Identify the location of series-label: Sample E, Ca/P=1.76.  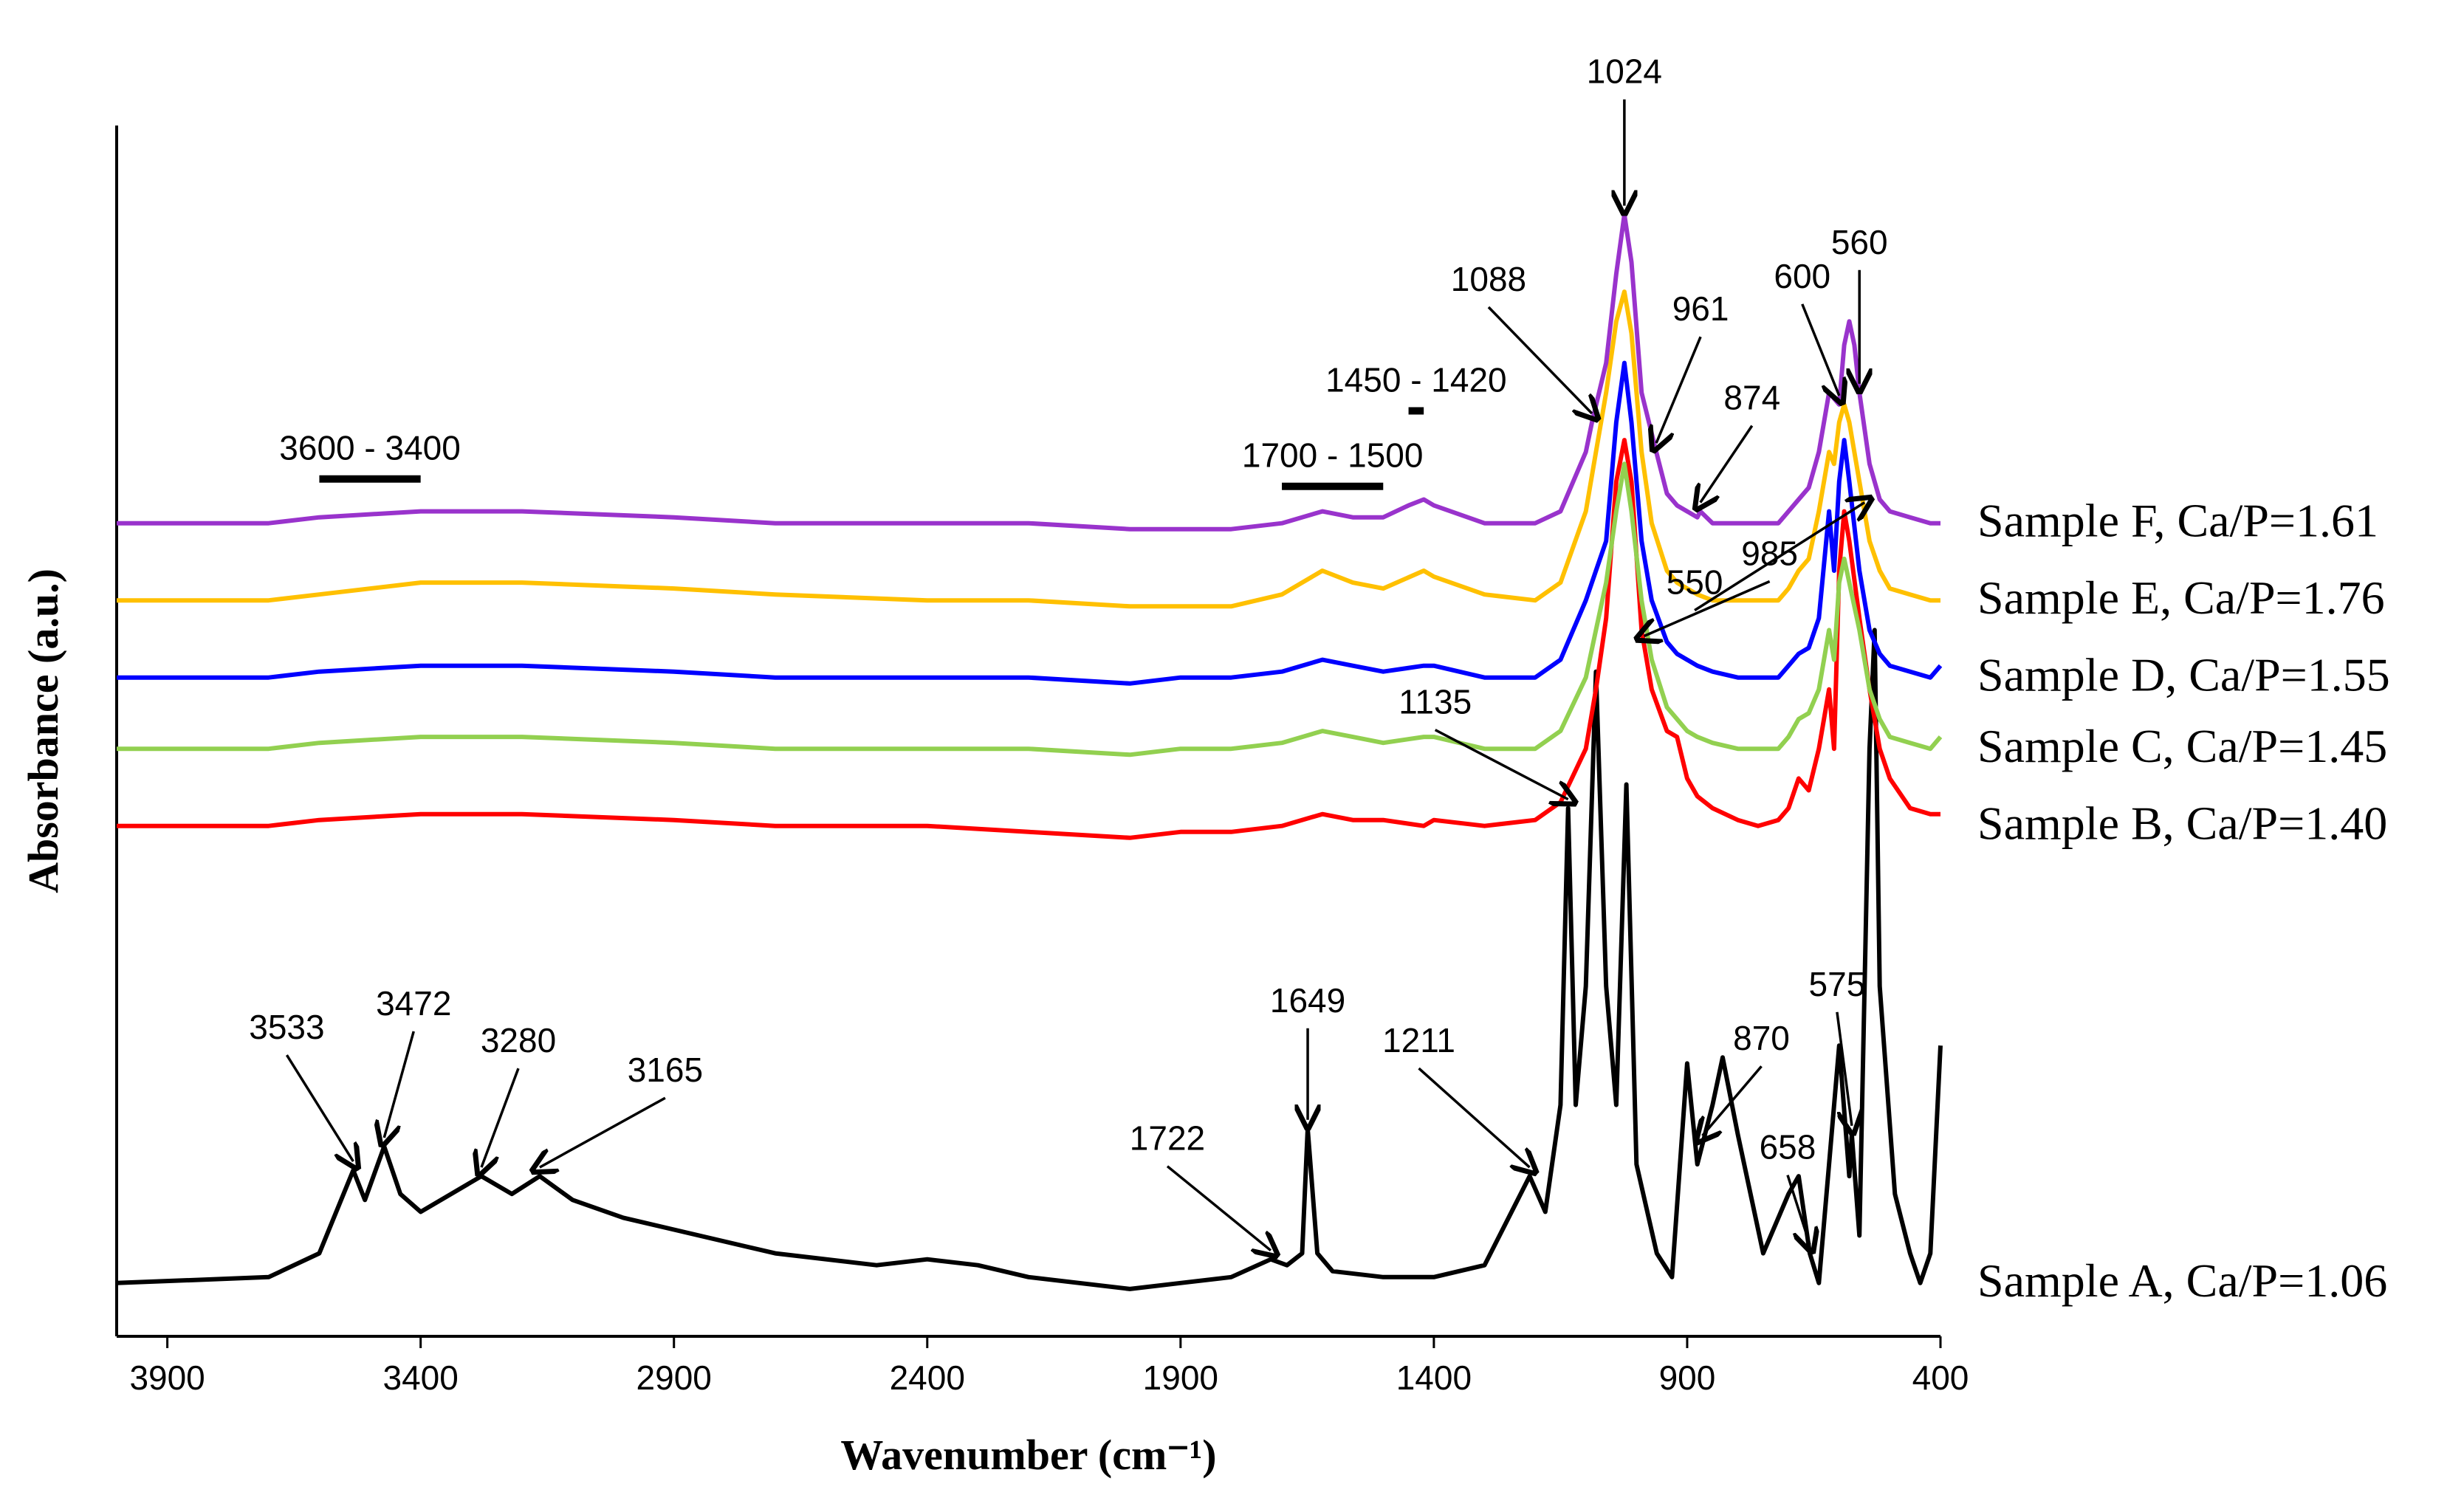
(2181, 597).